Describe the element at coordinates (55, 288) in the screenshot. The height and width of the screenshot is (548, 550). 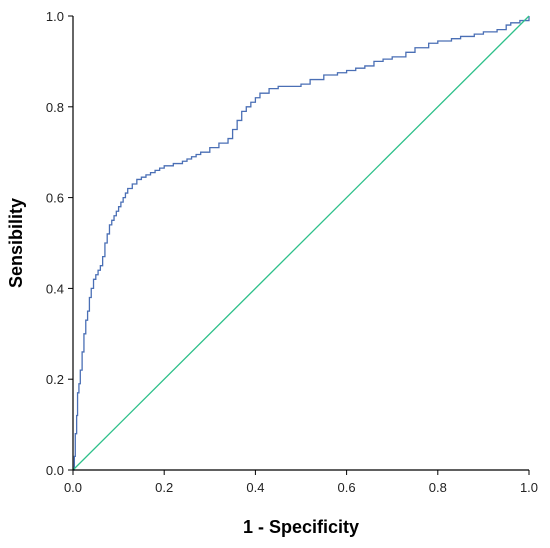
I see `y-tick-label: 0.4` at that location.